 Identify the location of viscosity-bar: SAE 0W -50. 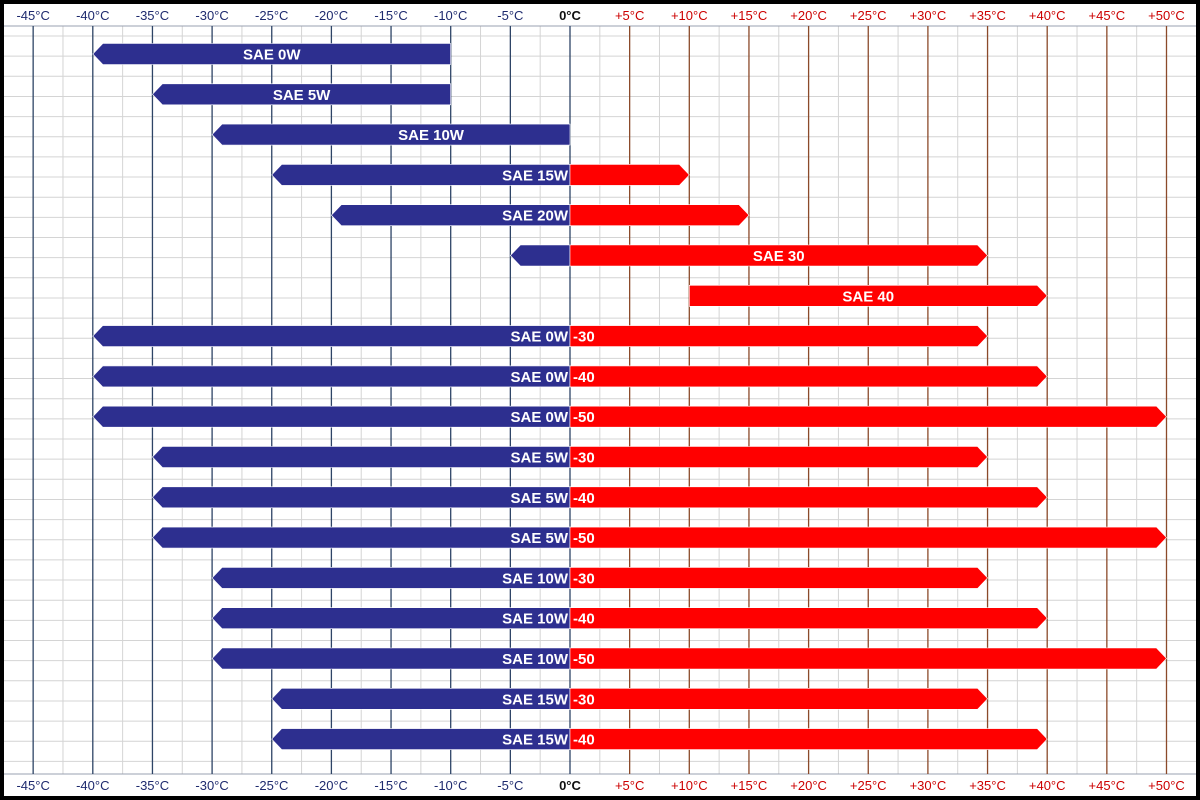
(629, 416).